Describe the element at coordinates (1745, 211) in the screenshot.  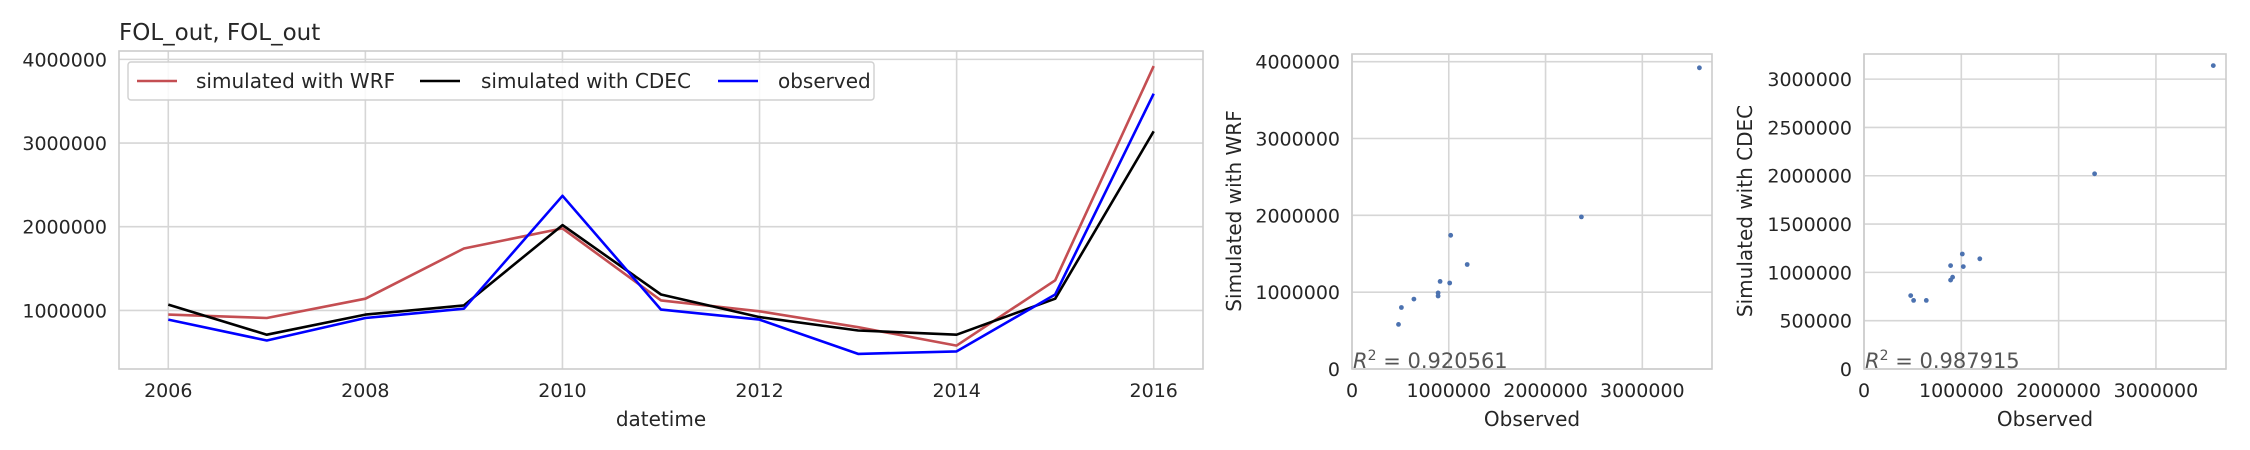
I see `y-axis-label: Simulated with CDEC` at that location.